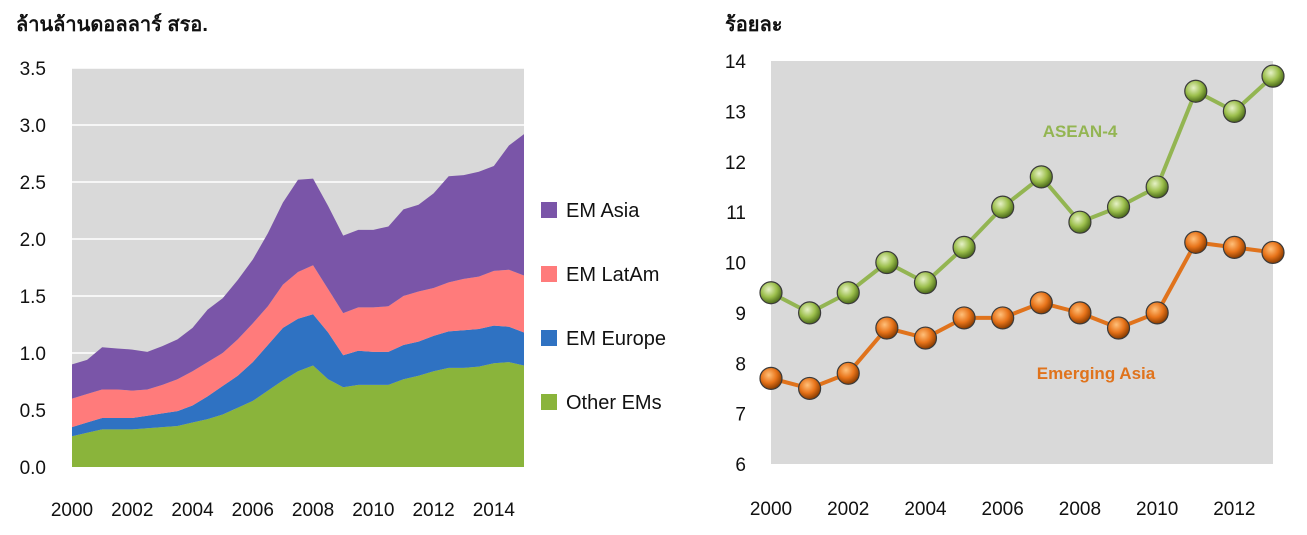 This screenshot has width=1307, height=535. I want to click on left-x-tick-label: 2002, so click(132, 510).